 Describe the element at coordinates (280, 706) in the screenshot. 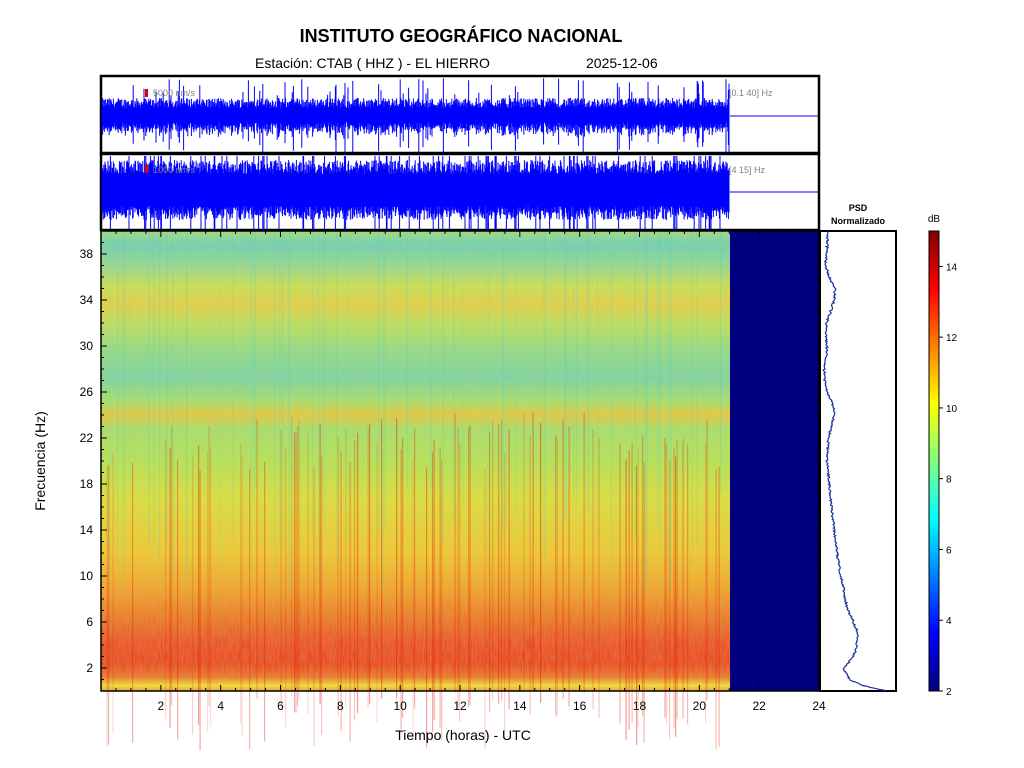

I see `x-tick-label: 6` at that location.